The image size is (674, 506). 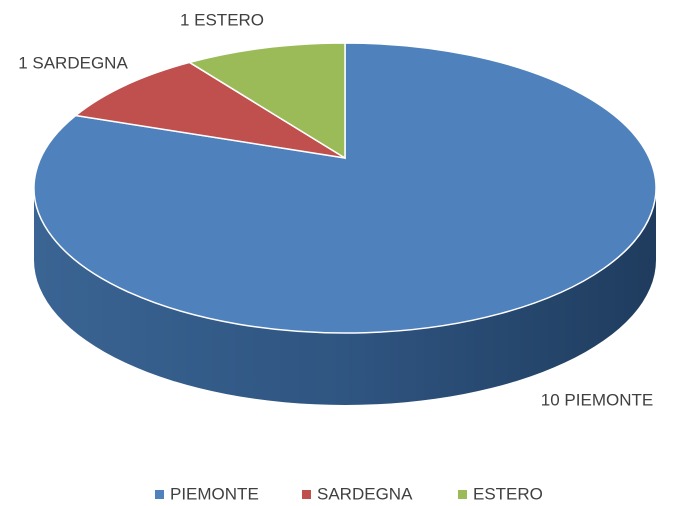 I want to click on data-label: 10 PIEMONTE, so click(x=597, y=399).